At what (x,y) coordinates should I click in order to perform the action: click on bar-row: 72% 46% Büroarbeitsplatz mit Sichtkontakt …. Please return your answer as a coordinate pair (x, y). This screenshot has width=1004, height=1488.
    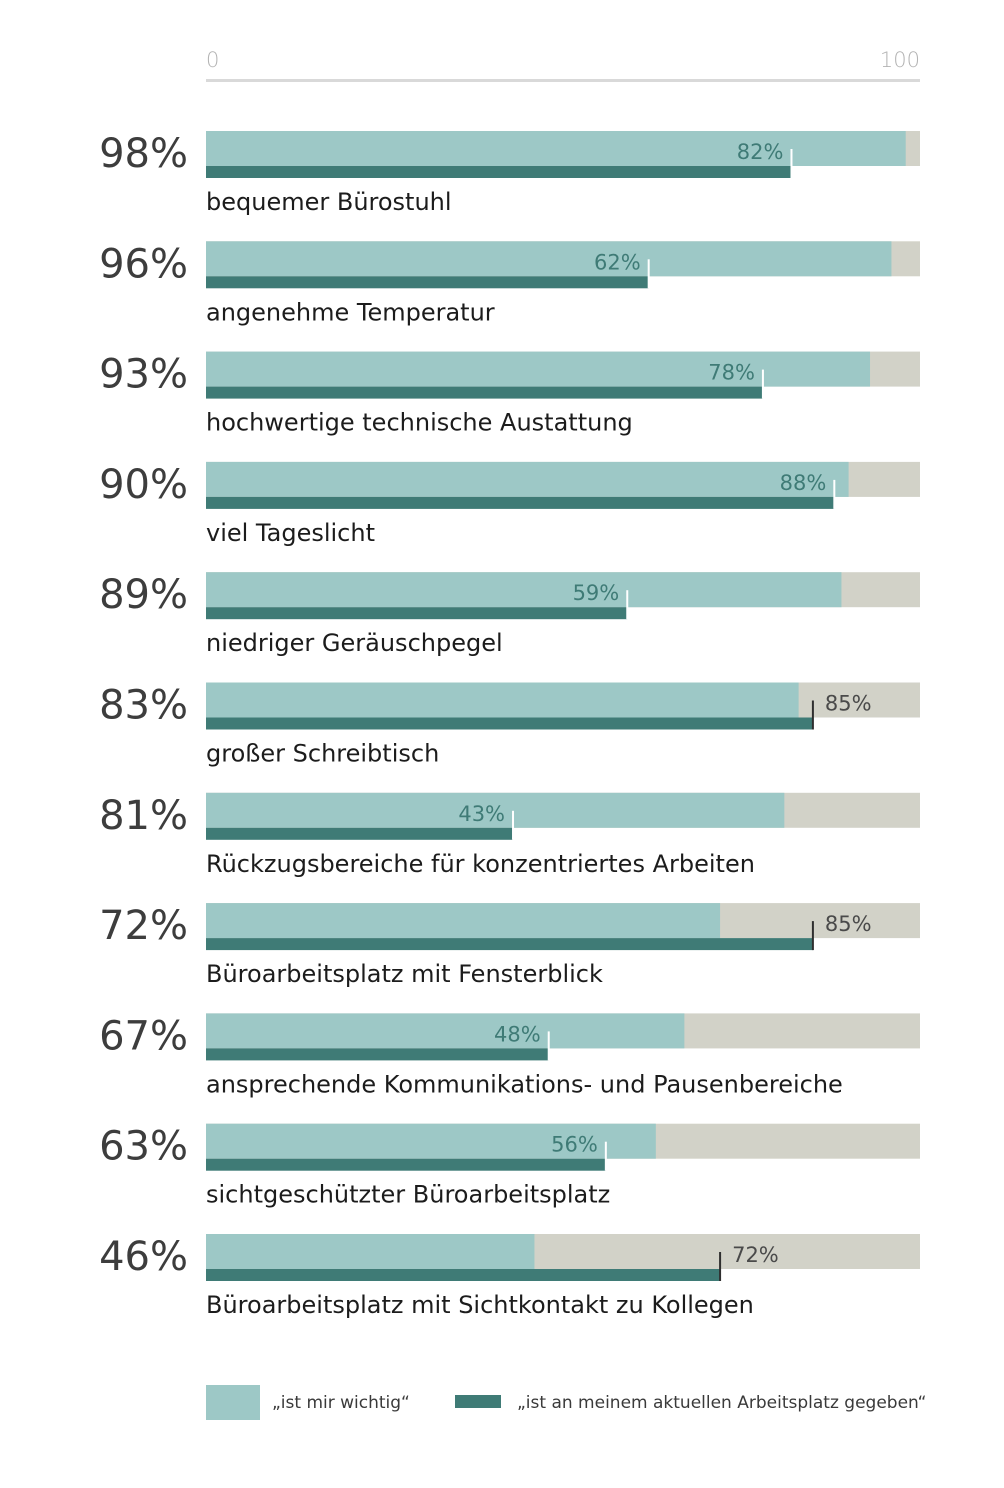
    Looking at the image, I should click on (509, 1276).